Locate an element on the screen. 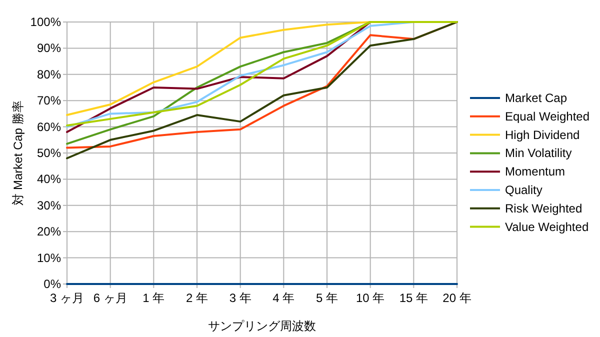 The image size is (600, 337). legend-label: Risk Weighted is located at coordinates (543, 208).